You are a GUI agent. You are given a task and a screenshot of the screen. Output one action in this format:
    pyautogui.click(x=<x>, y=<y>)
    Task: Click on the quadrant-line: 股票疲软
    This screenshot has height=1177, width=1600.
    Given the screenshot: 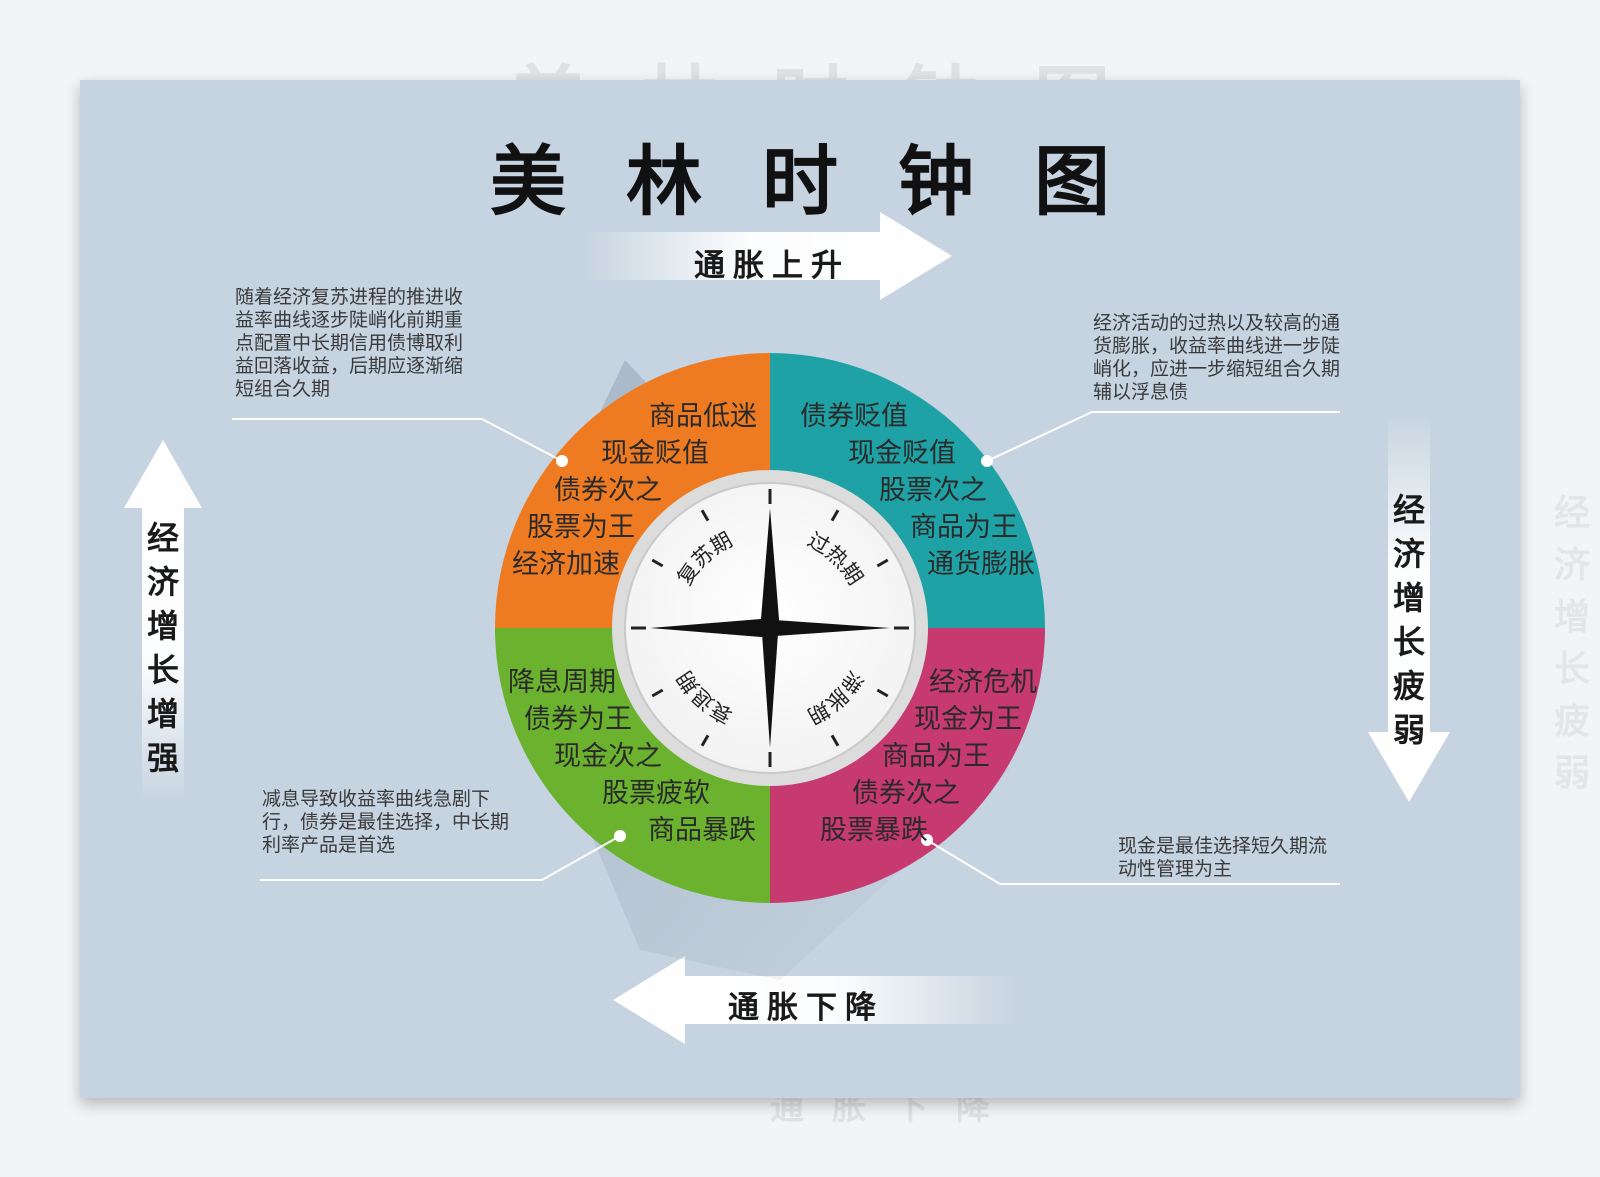 What is the action you would take?
    pyautogui.click(x=656, y=793)
    